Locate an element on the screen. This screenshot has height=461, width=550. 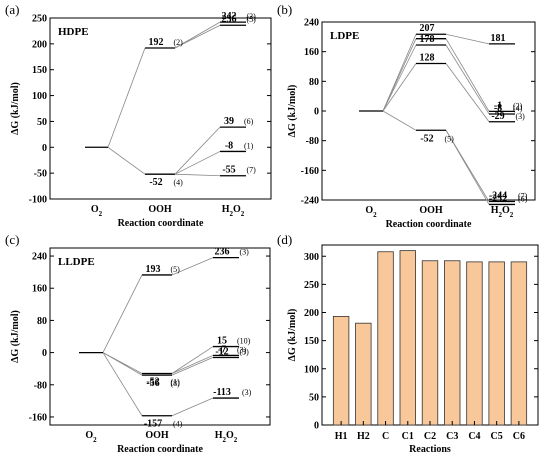
x-tick-label: C2 is located at coordinates (430, 436).